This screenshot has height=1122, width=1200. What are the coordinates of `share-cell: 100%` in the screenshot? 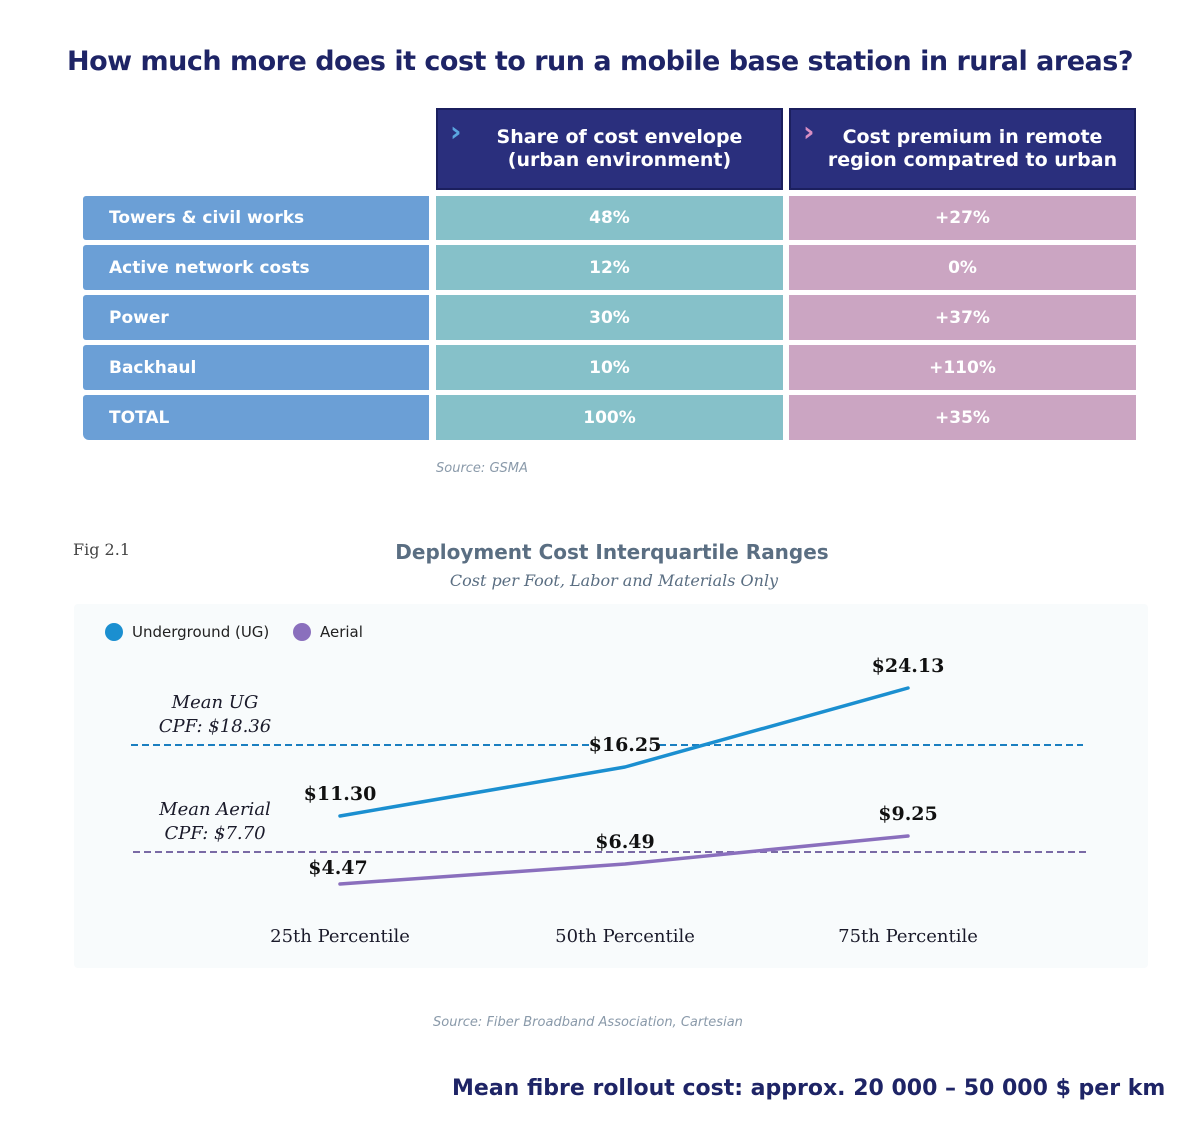 It's located at (609, 417).